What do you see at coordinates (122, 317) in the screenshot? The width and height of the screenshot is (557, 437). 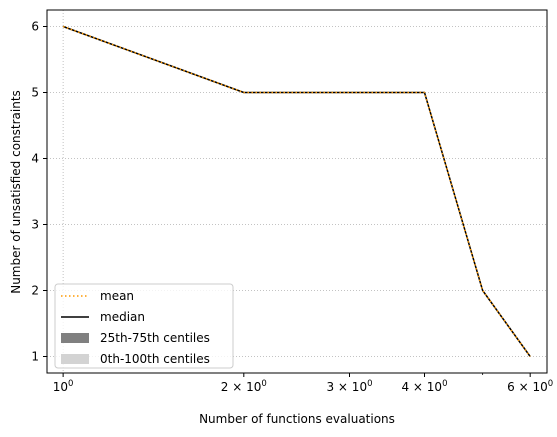 I see `legend-label: median` at bounding box center [122, 317].